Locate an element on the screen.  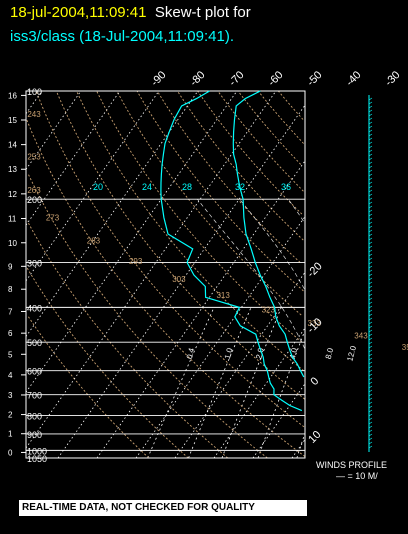
wind-profile-layer is located at coordinates (370, 273).